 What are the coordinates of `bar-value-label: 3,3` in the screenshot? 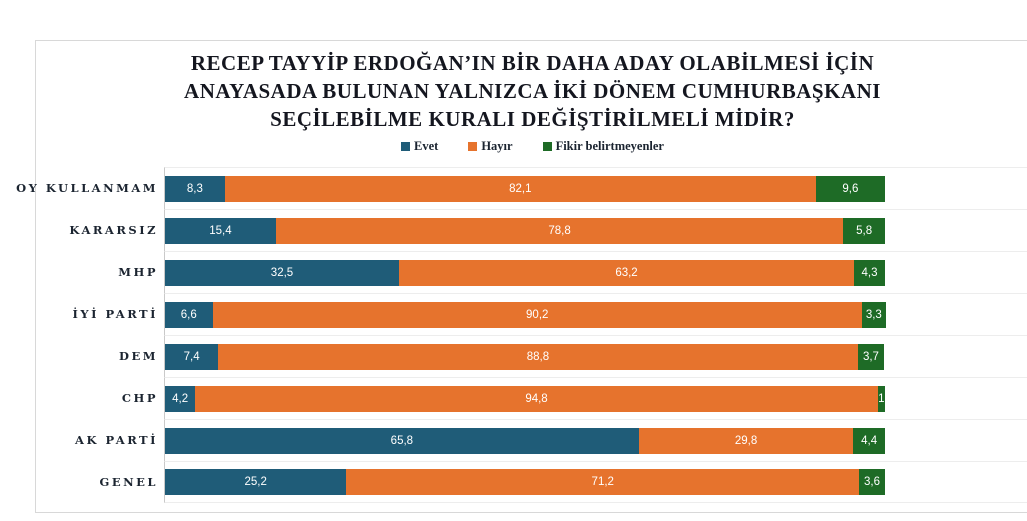 It's located at (873, 314).